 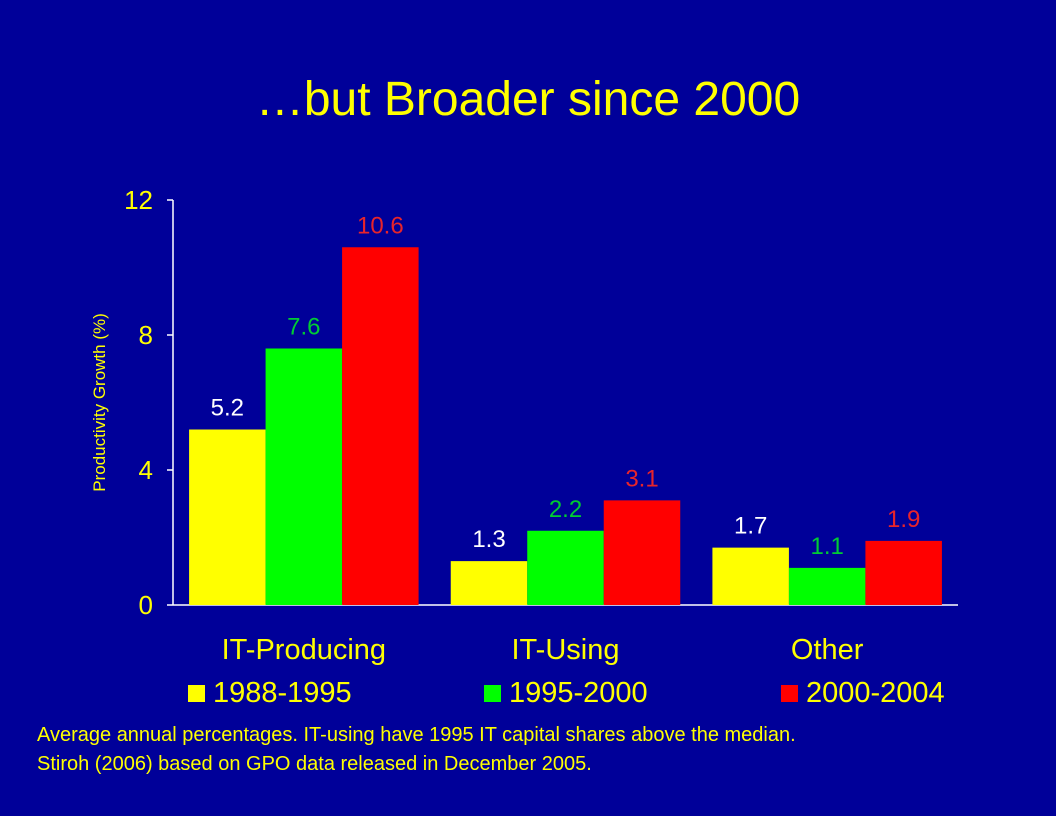 I want to click on y-tick-label: 4, so click(x=146, y=470).